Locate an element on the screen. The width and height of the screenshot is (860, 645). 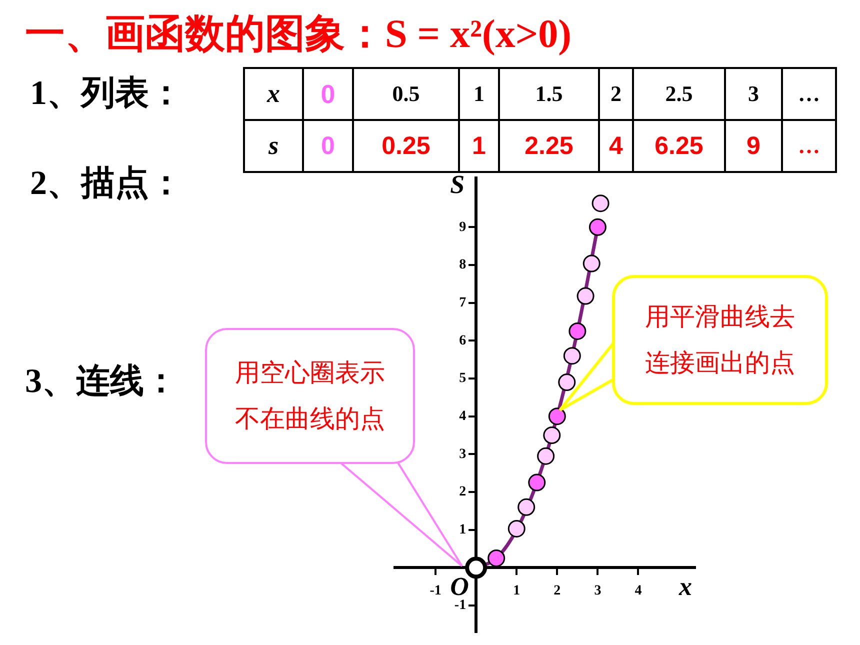
text: 4 is located at coordinates (616, 146).